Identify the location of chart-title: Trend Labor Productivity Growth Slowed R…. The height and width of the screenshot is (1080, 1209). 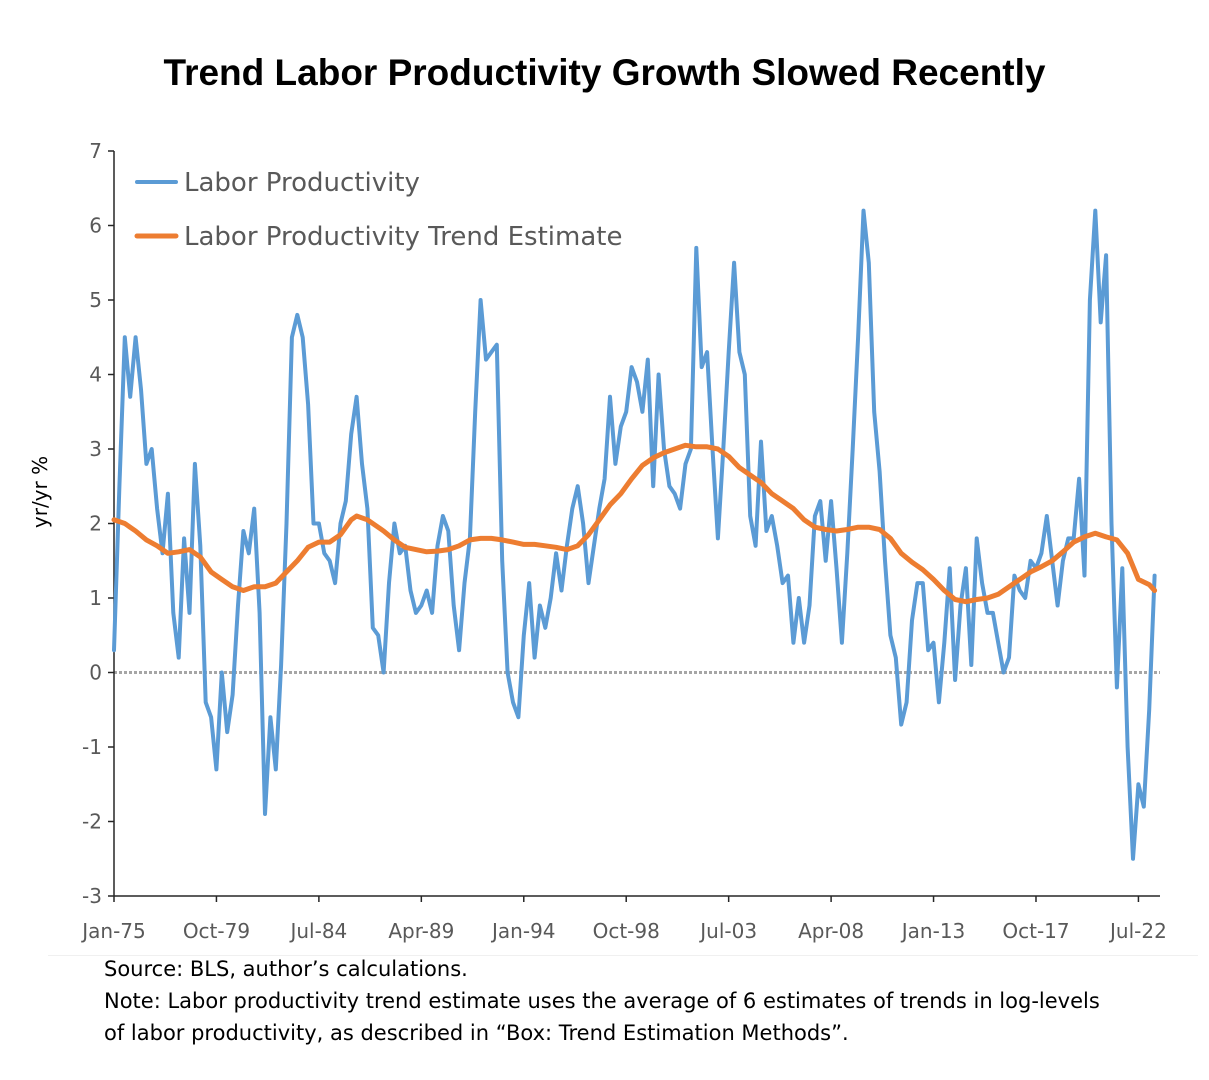
(604, 72).